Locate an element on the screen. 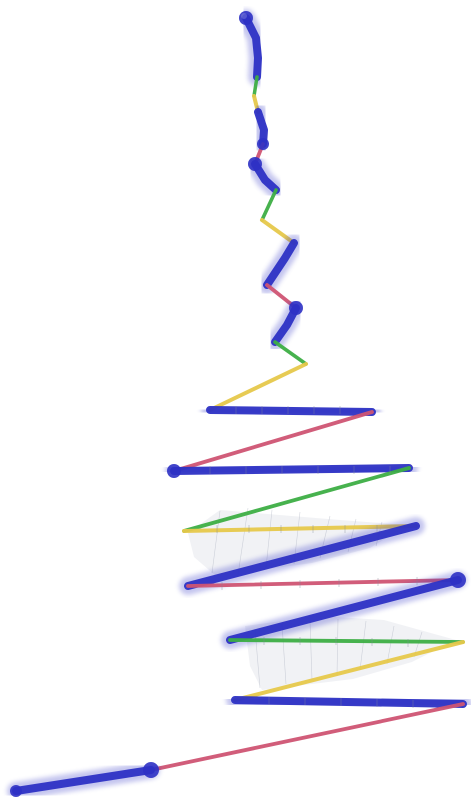 The height and width of the screenshot is (799, 471). panel-lower is located at coordinates (350, 653).